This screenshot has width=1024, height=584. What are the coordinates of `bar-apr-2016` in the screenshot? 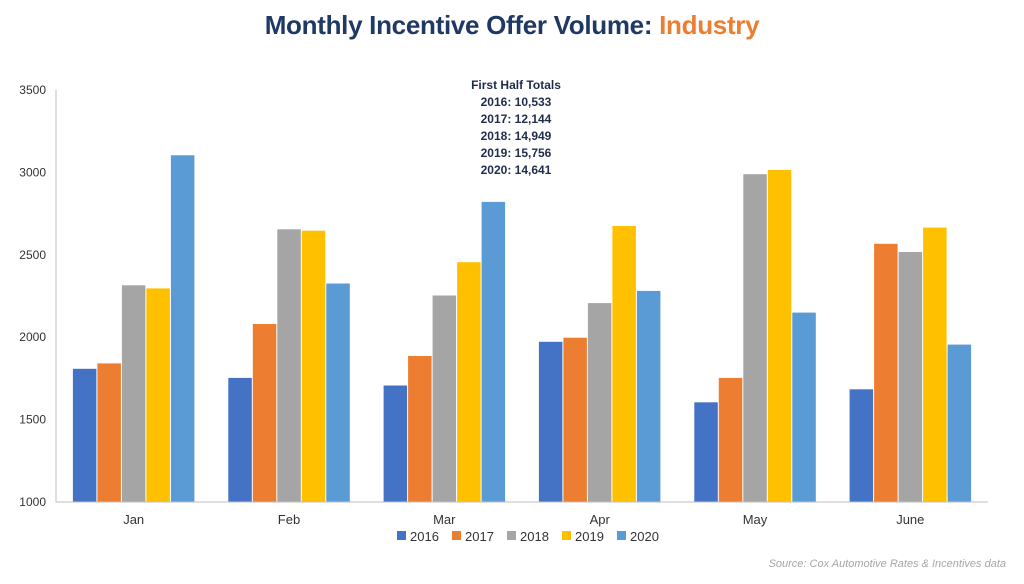 It's located at (550, 421).